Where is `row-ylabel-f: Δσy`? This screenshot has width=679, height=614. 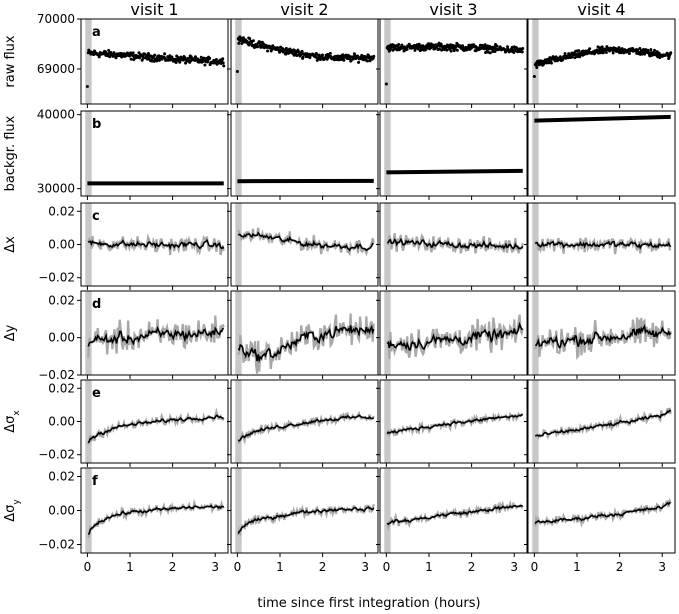
row-ylabel-f: Δσy is located at coordinates (12, 510).